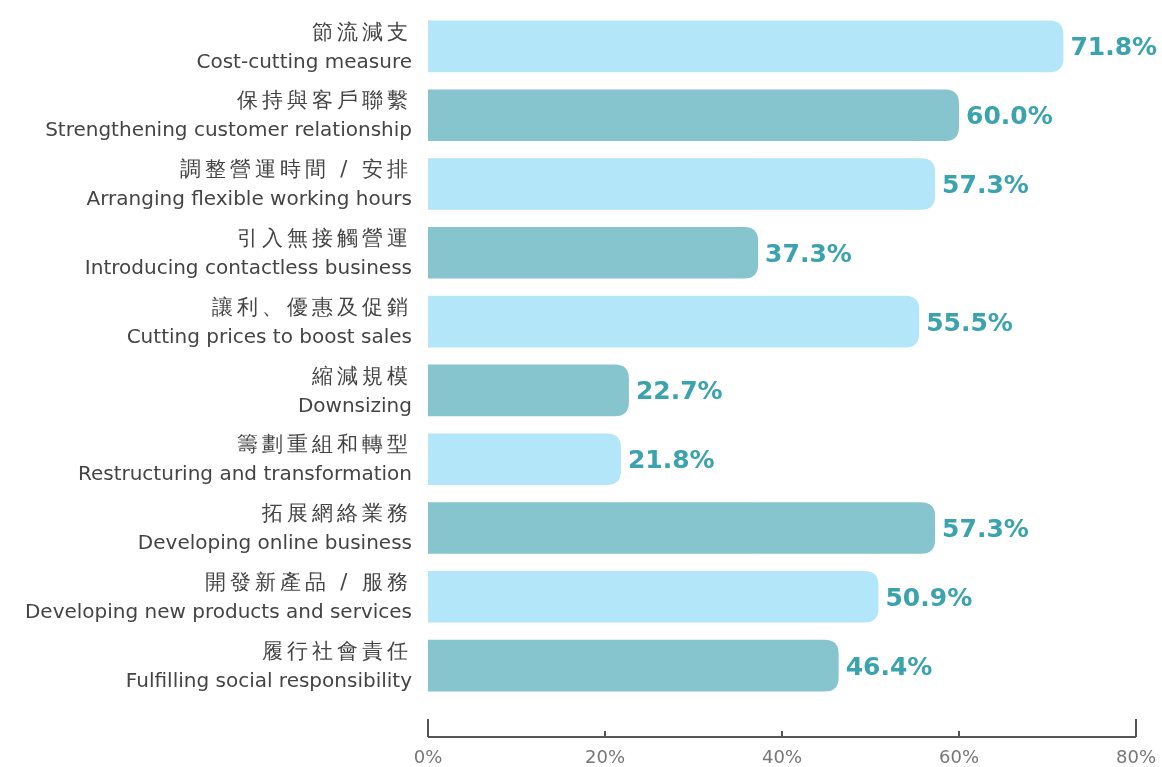 This screenshot has height=767, width=1162. What do you see at coordinates (889, 666) in the screenshot?
I see `data-label: 46.4%` at bounding box center [889, 666].